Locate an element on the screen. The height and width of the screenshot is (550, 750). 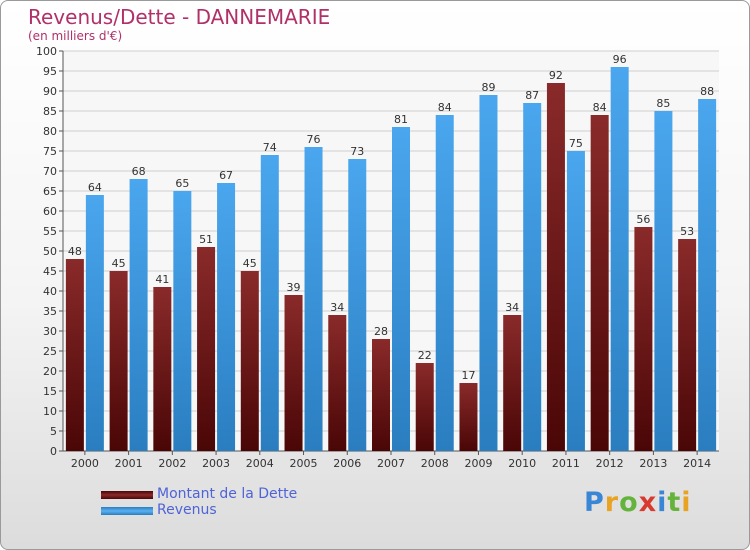
y-tick-label: 50 is located at coordinates (50, 251).